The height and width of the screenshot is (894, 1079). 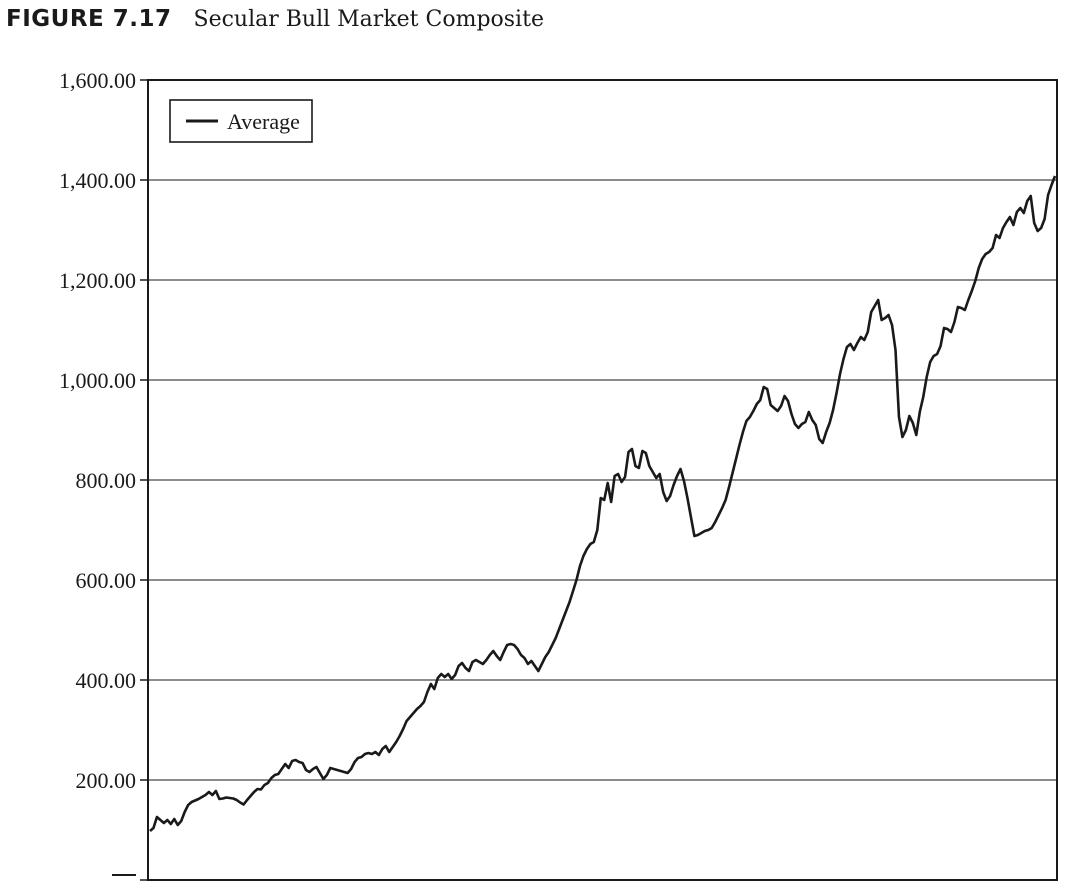 What do you see at coordinates (97, 280) in the screenshot?
I see `y-tick-label: 1,200.00` at bounding box center [97, 280].